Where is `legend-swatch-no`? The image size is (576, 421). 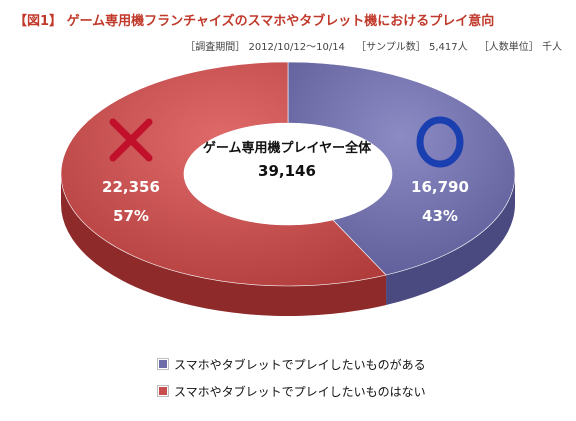 legend-swatch-no is located at coordinates (163, 391).